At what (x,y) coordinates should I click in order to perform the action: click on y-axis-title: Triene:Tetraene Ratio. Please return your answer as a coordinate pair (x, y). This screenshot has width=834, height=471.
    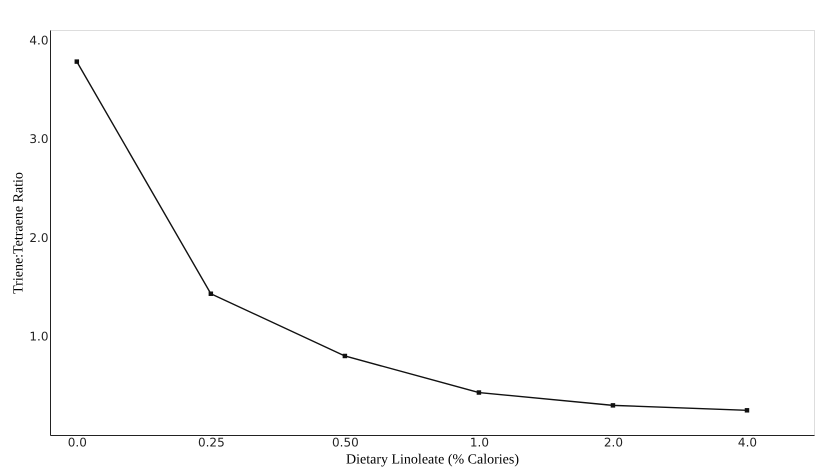
    Looking at the image, I should click on (18, 233).